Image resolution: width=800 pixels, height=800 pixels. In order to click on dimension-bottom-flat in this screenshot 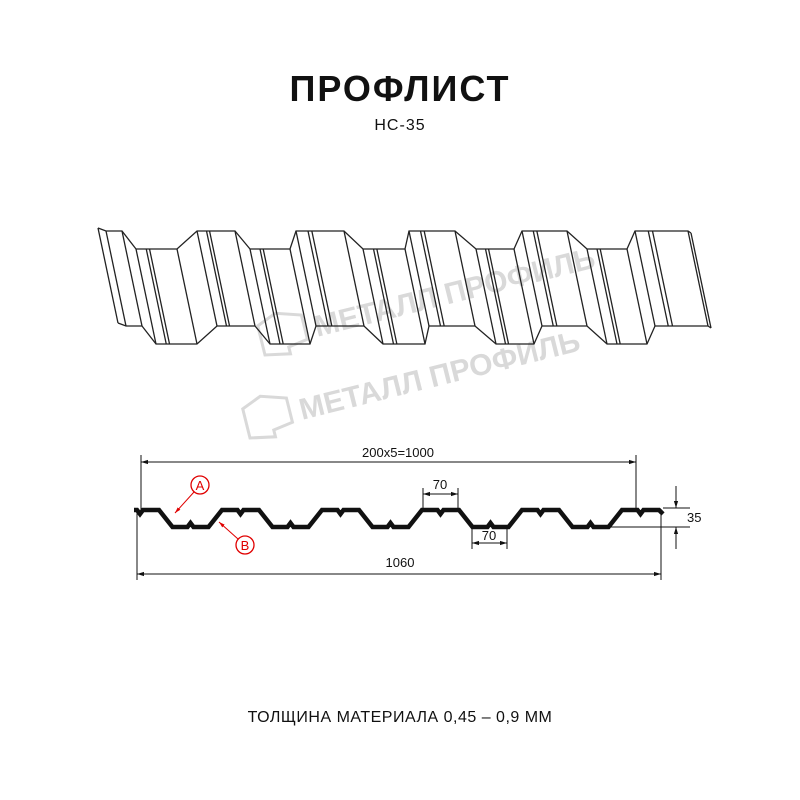, I will do `click(489, 538)`.